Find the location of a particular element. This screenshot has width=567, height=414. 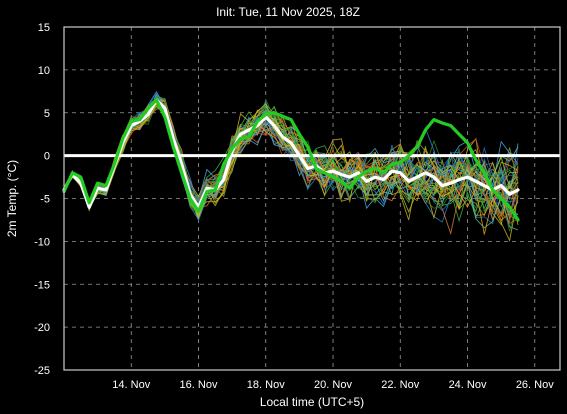

y-axis-label: 2m Temp. (°C) is located at coordinates (12, 198).